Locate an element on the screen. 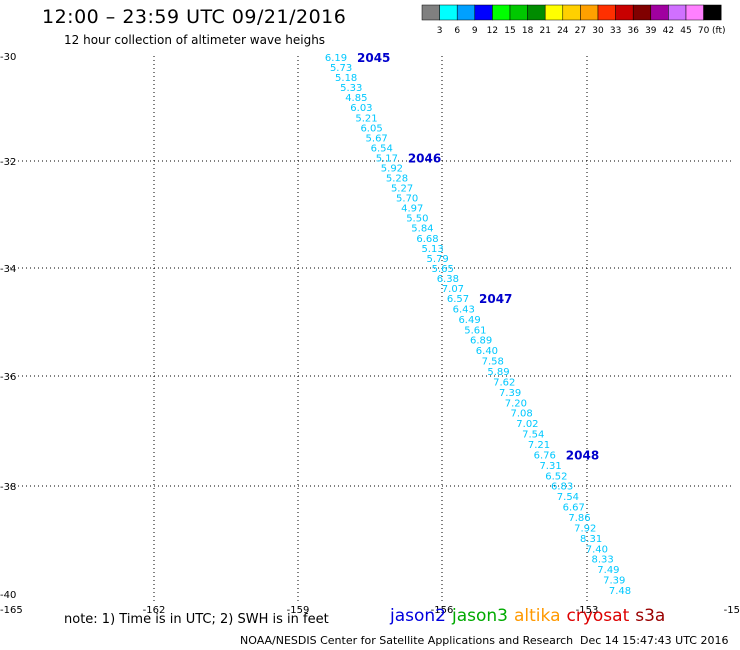  wave-height-label: 5.33 is located at coordinates (351, 88).